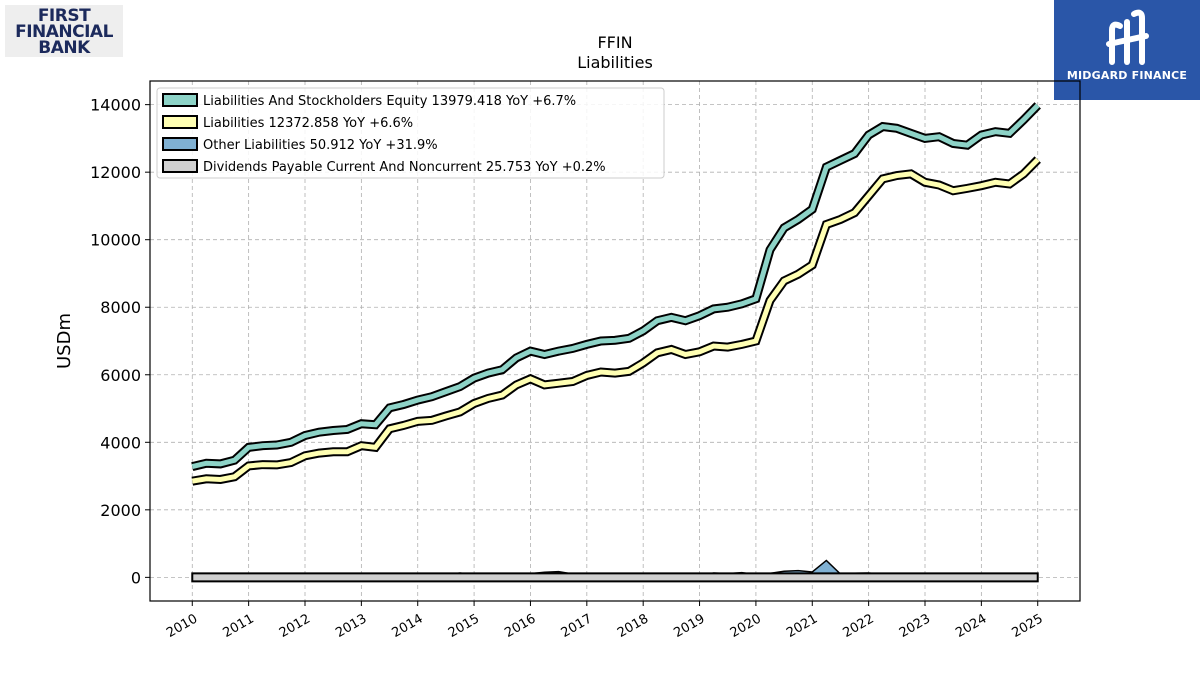 This screenshot has width=1200, height=675. I want to click on chart-subtitle: Liabilities, so click(615, 62).